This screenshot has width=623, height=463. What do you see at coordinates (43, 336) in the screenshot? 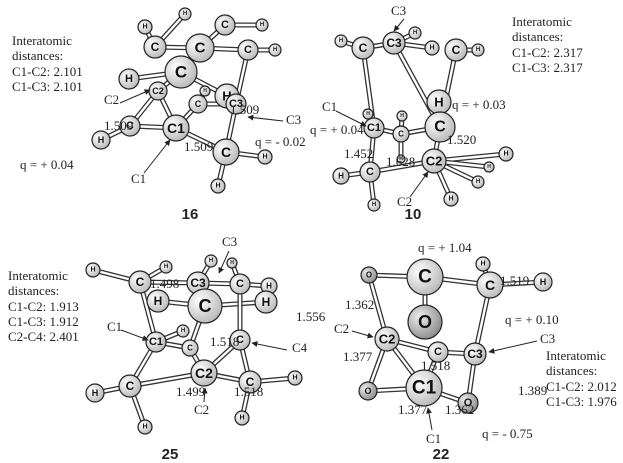
I see `interatomic-distance: C2-C4: 2.401` at bounding box center [43, 336].